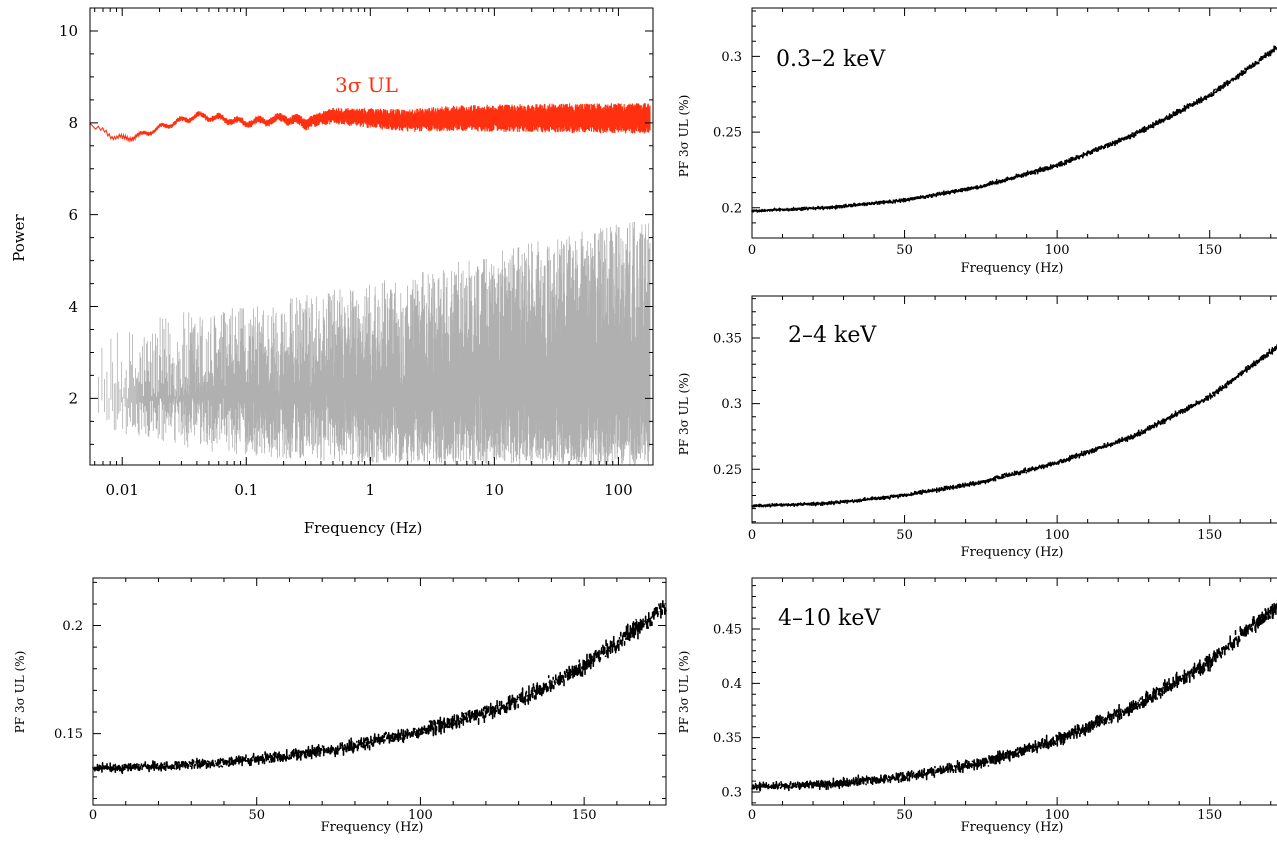 The image size is (1277, 842). I want to click on pf-medium-x-label: Frequency (Hz), so click(1012, 552).